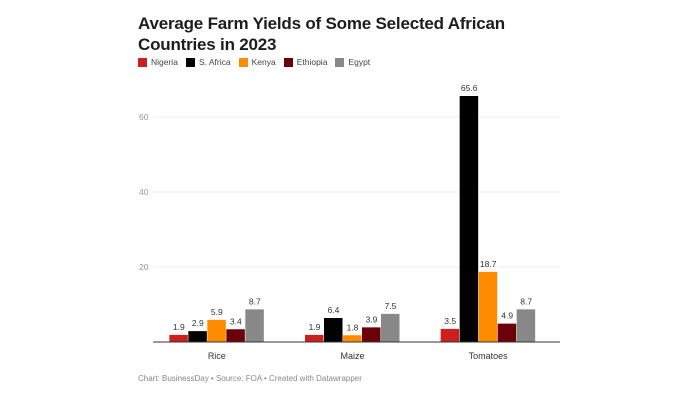 Image resolution: width=700 pixels, height=400 pixels. I want to click on legend-item: Ethiopia, so click(305, 62).